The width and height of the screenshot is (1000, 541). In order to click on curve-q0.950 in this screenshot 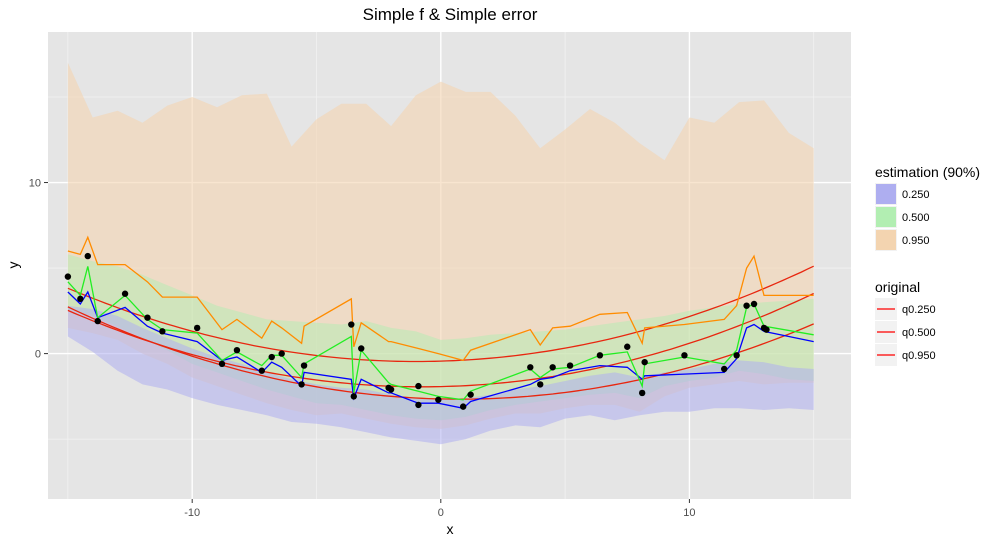, I will do `click(440, 314)`.